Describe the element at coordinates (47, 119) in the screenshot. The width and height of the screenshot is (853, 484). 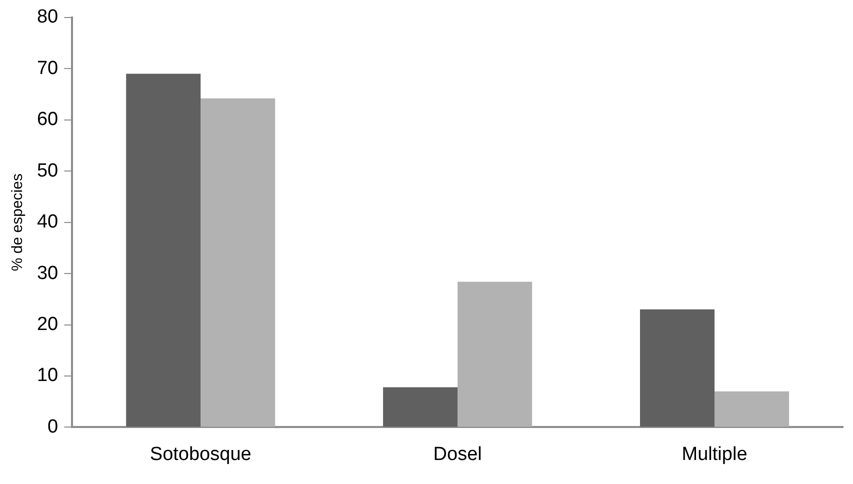
I see `y-tick-label: 60` at that location.